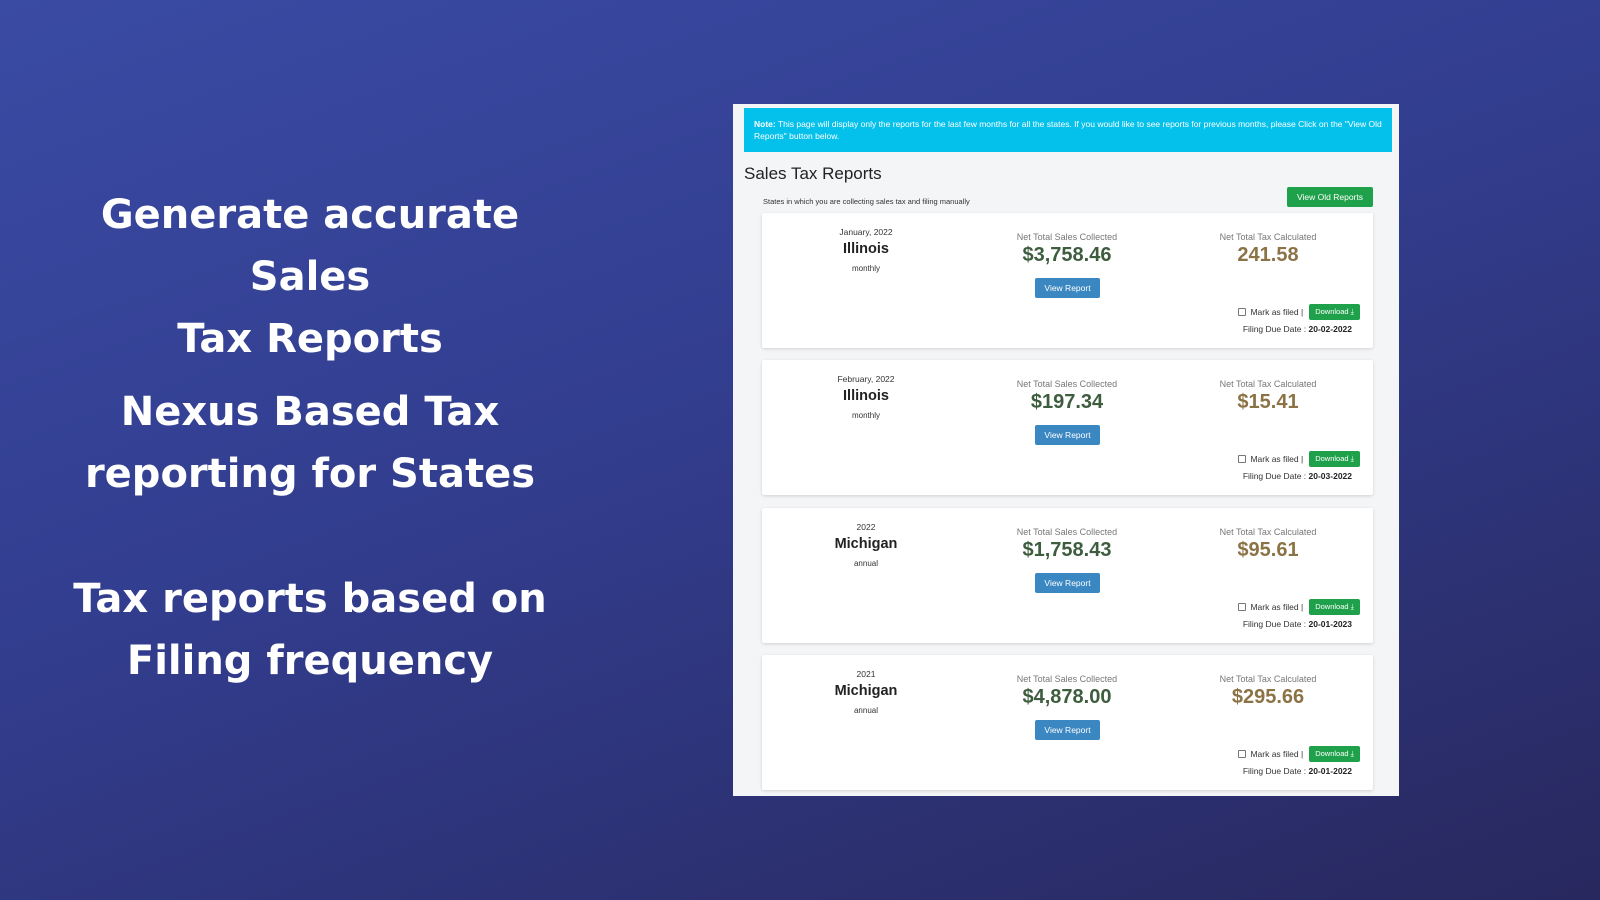 The width and height of the screenshot is (1600, 900). I want to click on filing-due-date: Filing Due Date : 20-01-2022, so click(1297, 771).